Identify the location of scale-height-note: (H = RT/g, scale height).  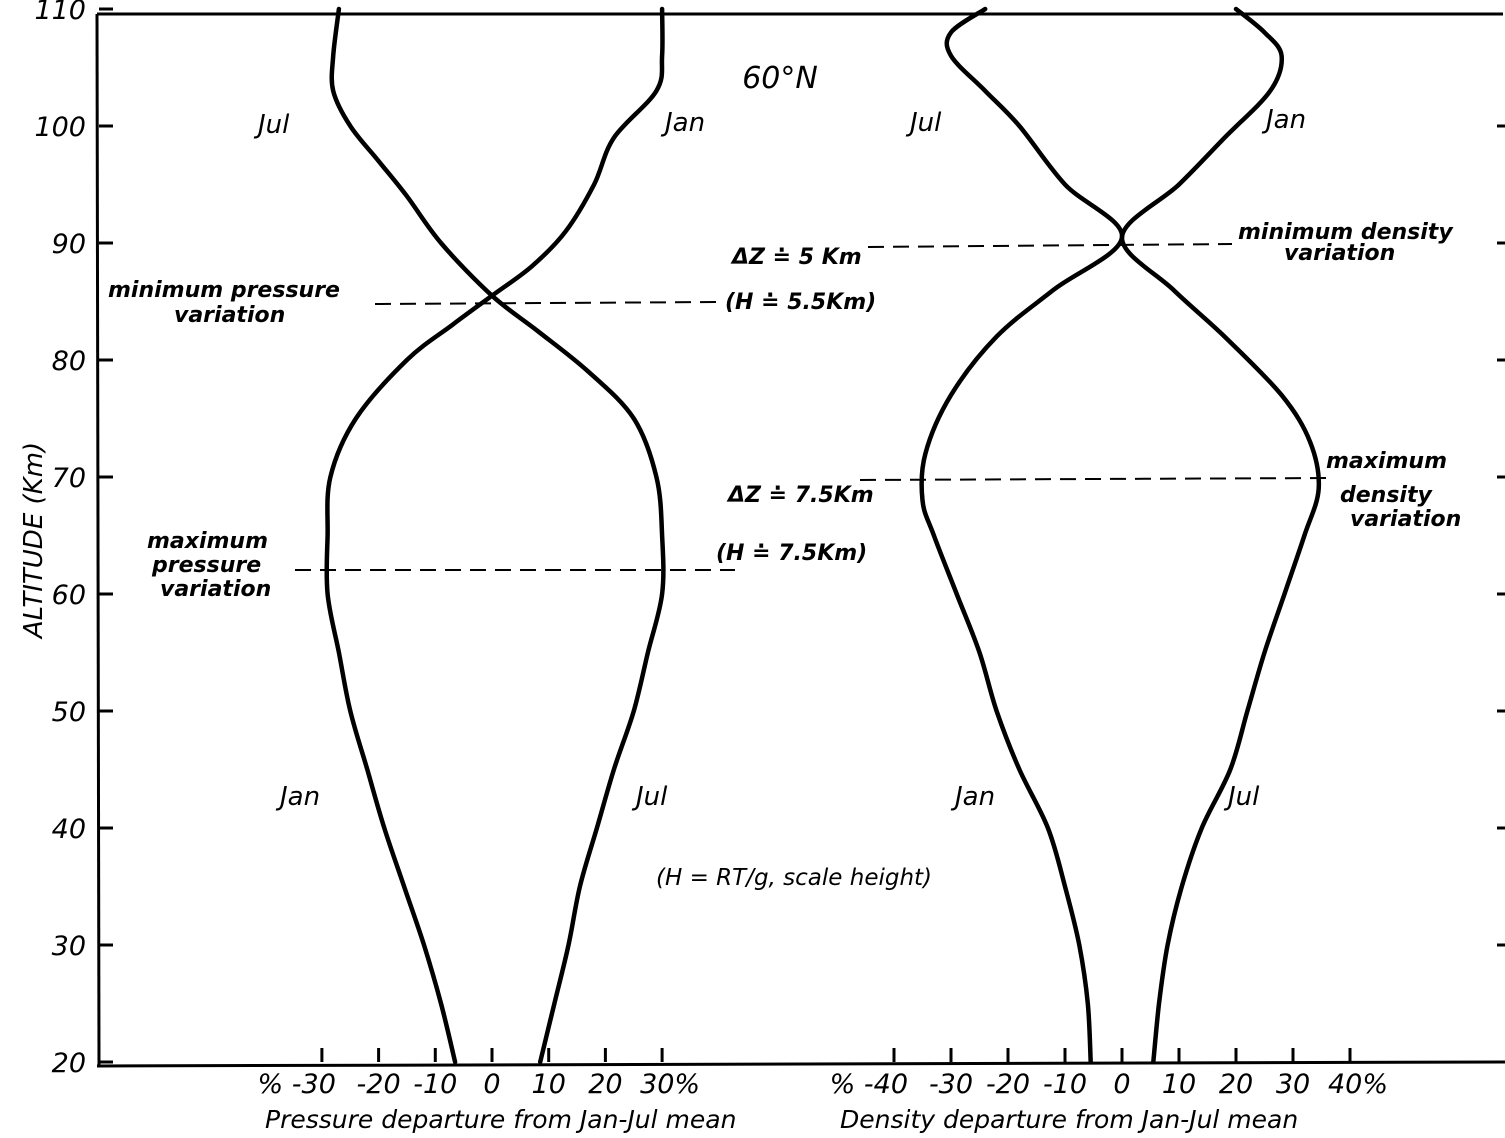
(794, 878).